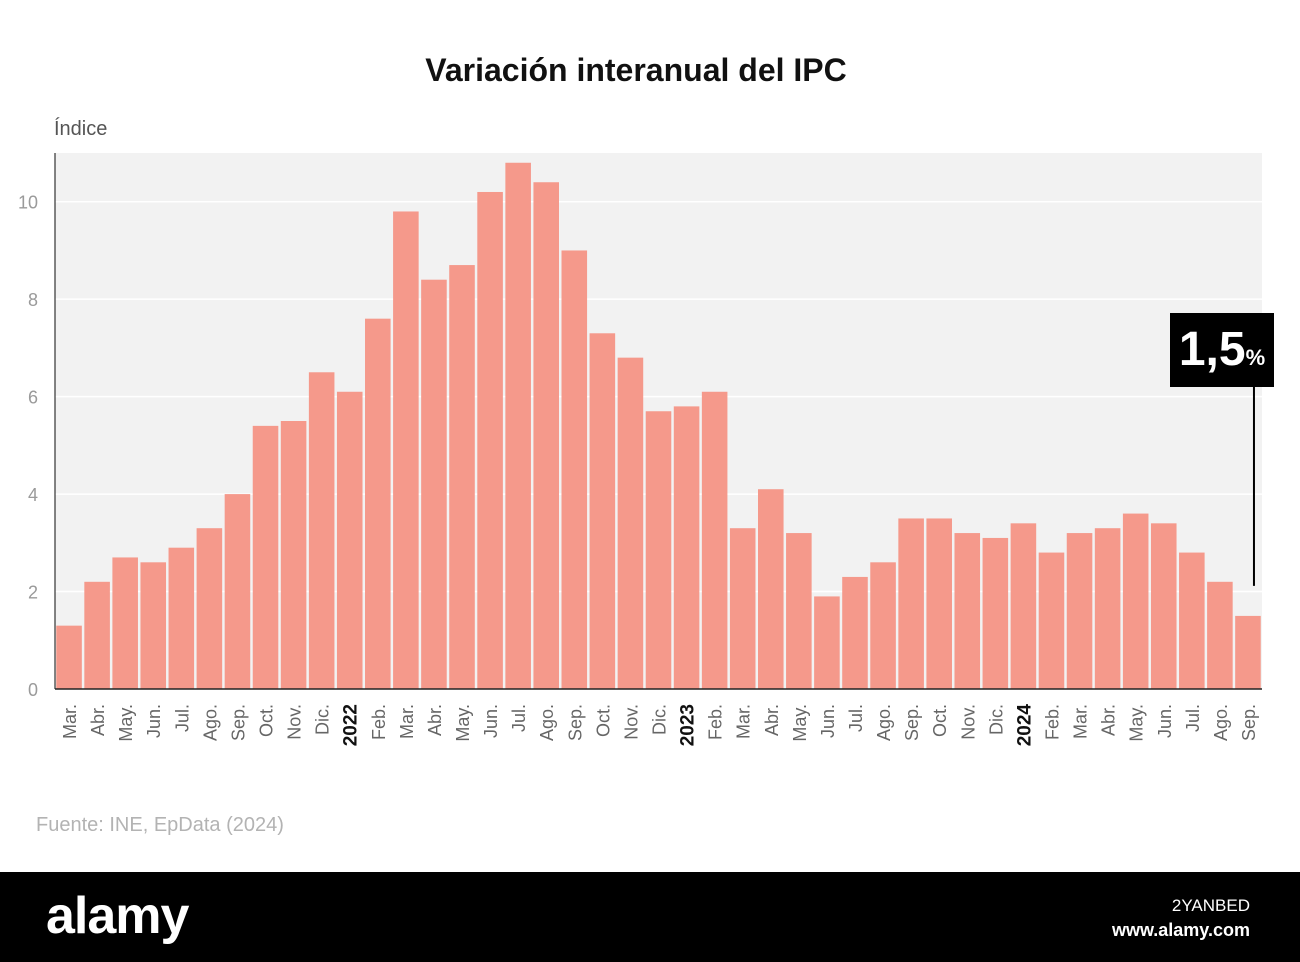 The width and height of the screenshot is (1300, 962). What do you see at coordinates (1210, 905) in the screenshot?
I see `image-id: 2YANBED` at bounding box center [1210, 905].